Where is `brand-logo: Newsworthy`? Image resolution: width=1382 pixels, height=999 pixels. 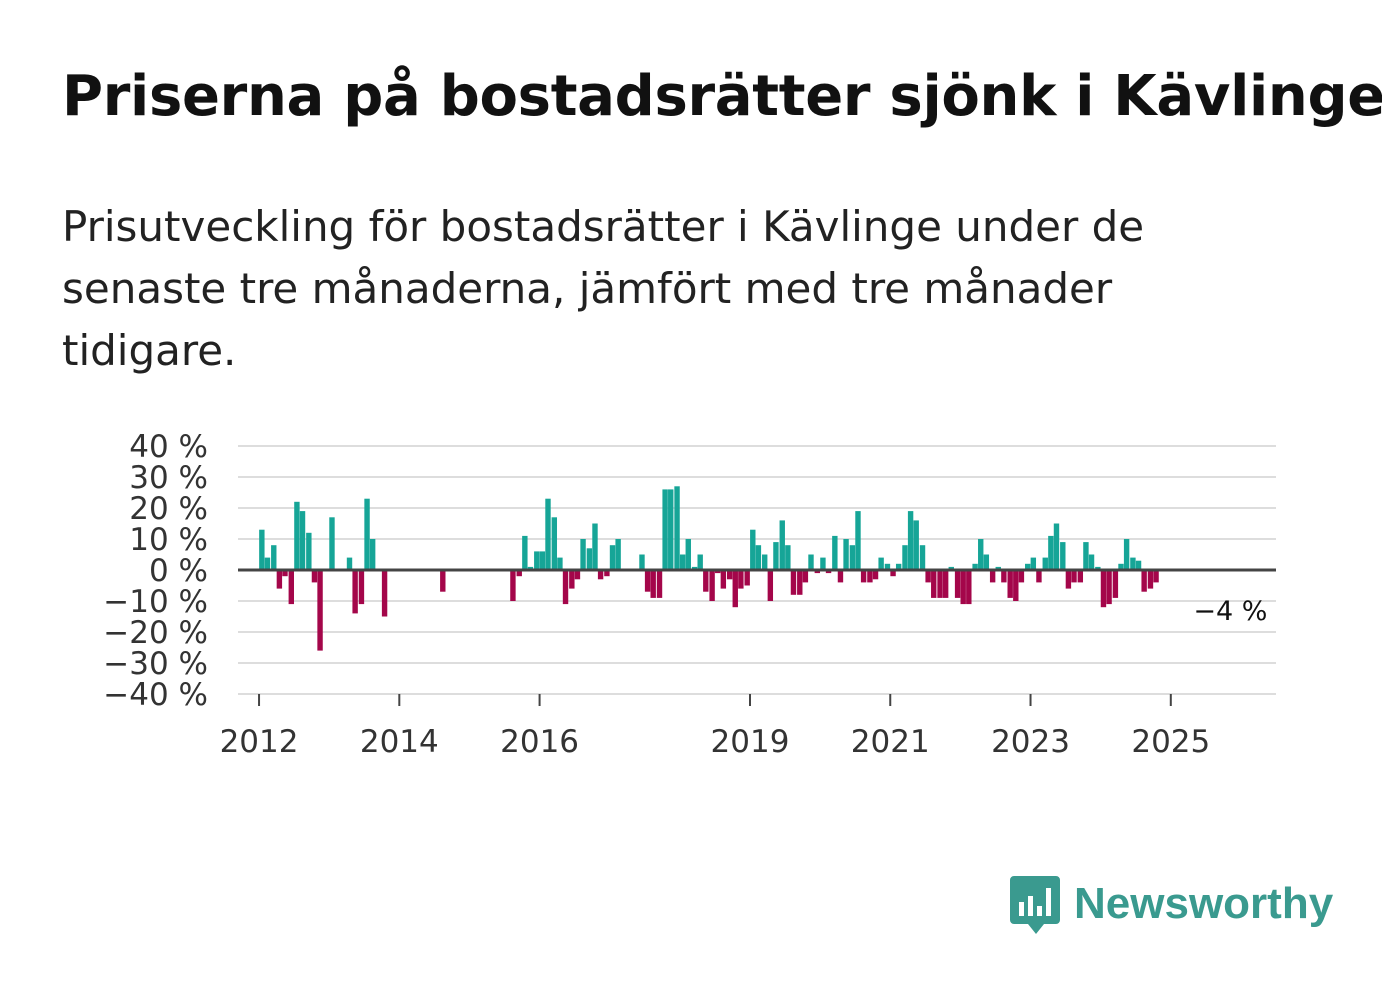 brand-logo: Newsworthy is located at coordinates (1171, 908).